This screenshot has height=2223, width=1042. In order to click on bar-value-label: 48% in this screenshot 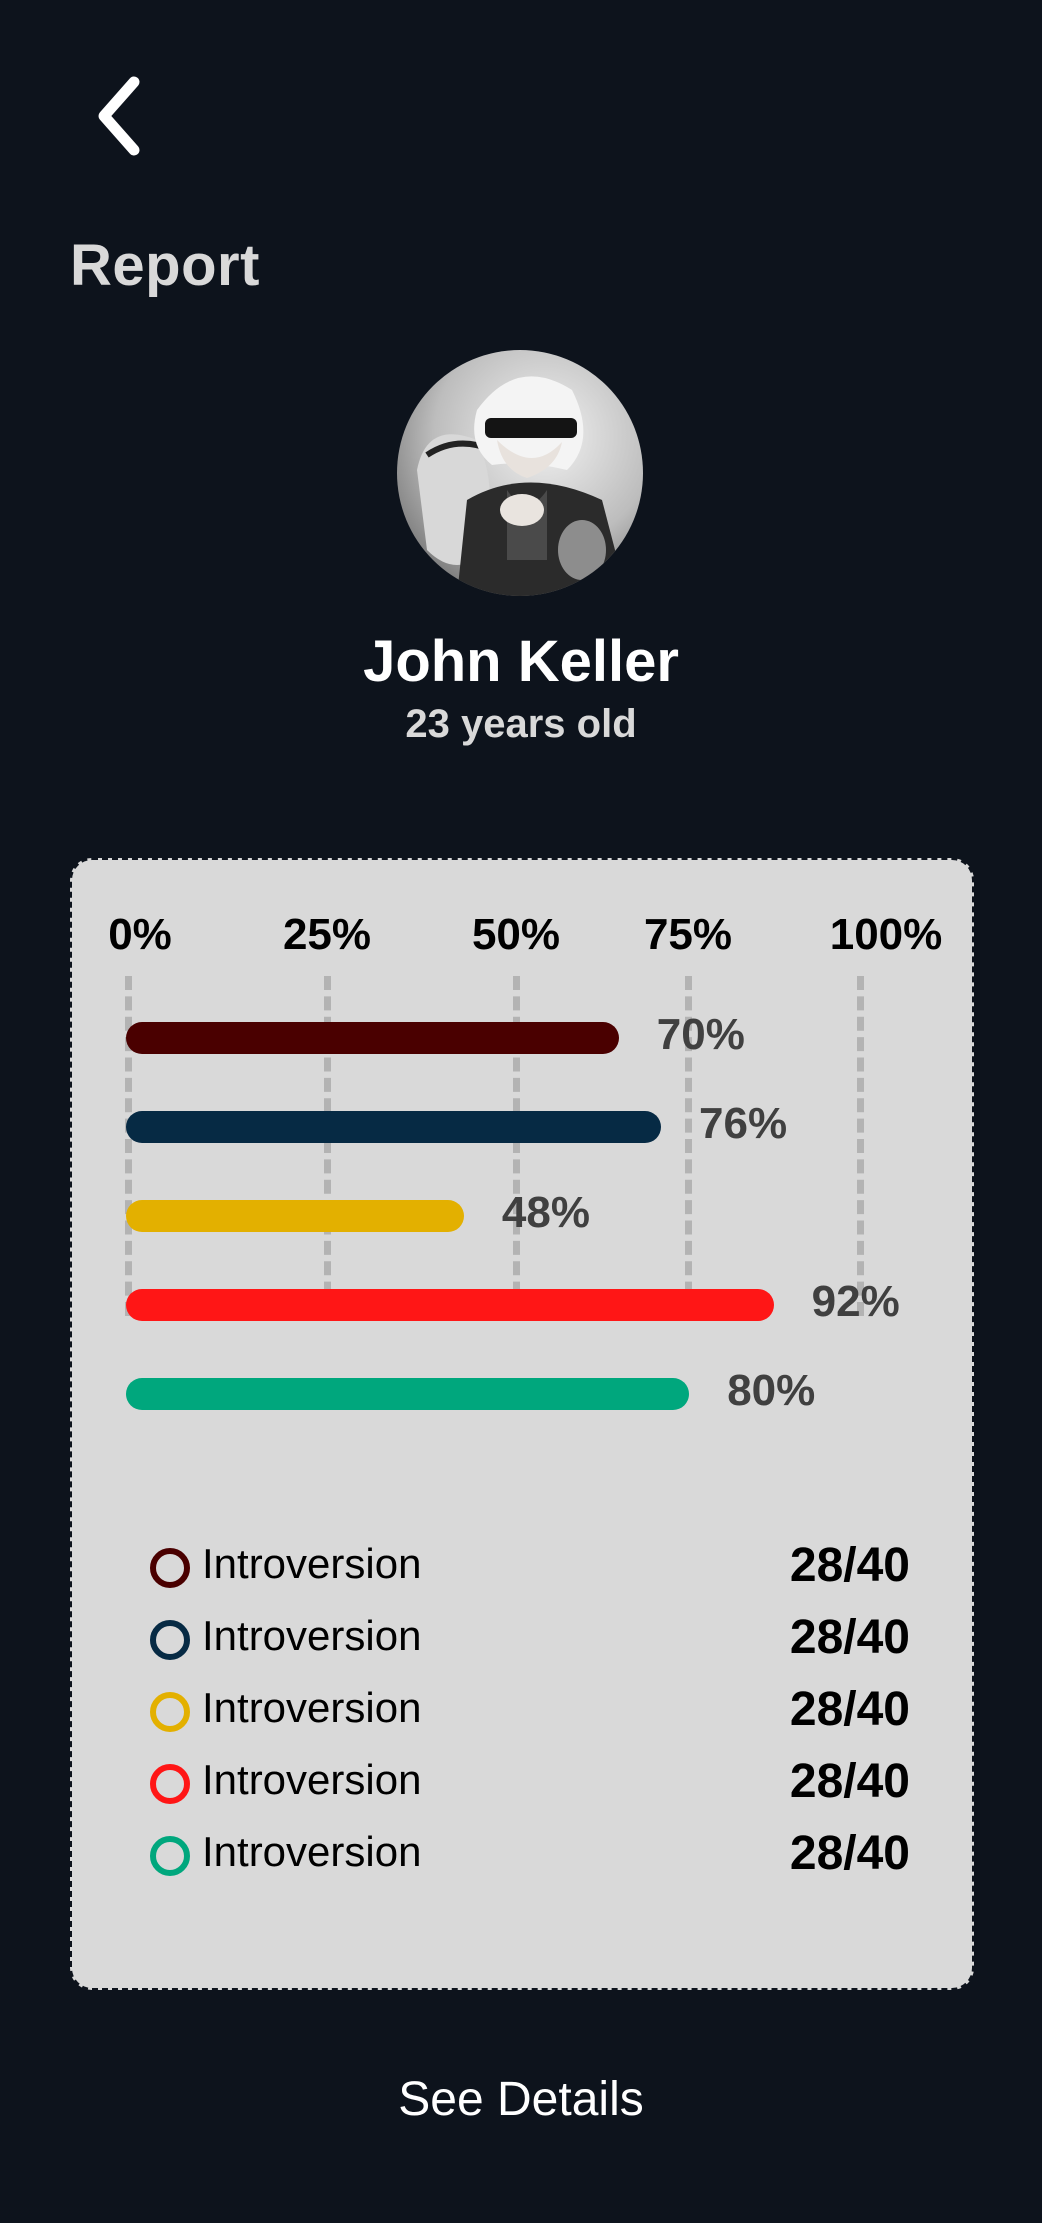, I will do `click(545, 1212)`.